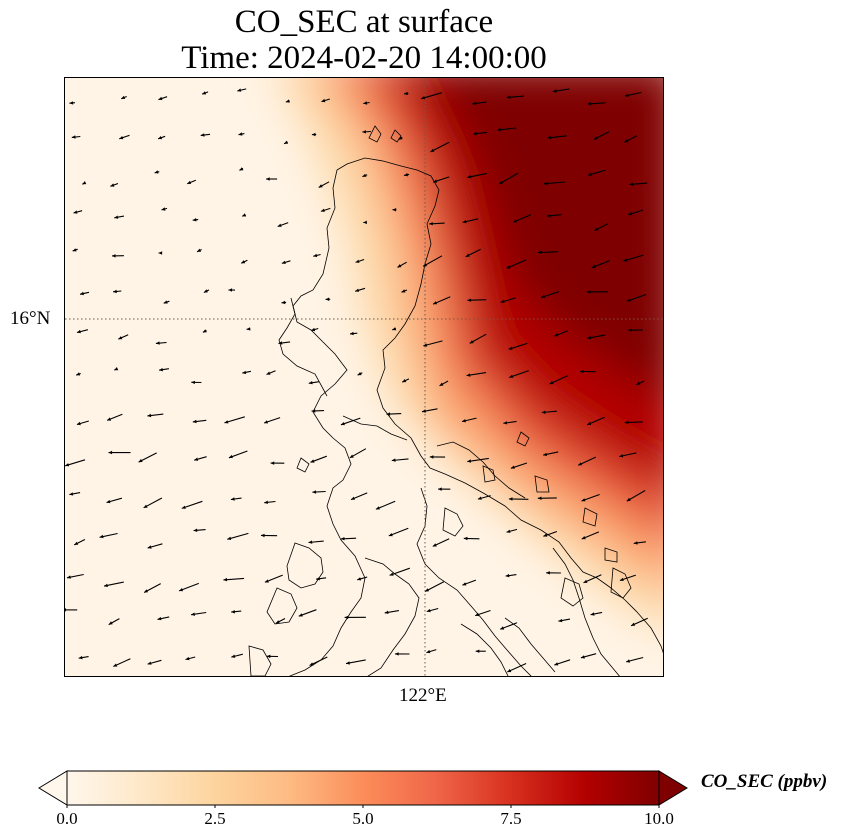 The image size is (849, 839). Describe the element at coordinates (673, 788) in the screenshot. I see `colorbar-extend-high` at that location.